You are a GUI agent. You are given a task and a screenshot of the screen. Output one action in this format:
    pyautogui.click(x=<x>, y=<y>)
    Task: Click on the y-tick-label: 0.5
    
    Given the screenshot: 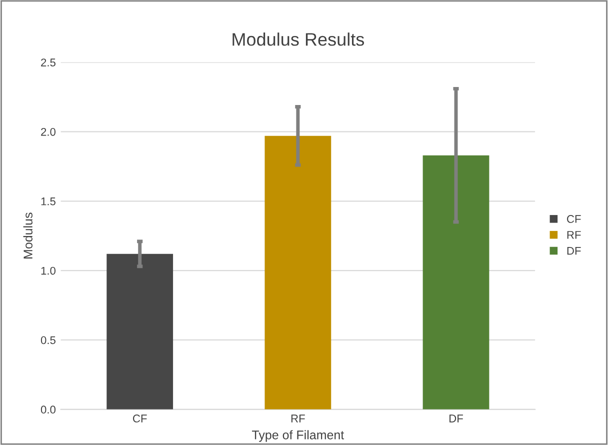 What is the action you would take?
    pyautogui.click(x=48, y=340)
    